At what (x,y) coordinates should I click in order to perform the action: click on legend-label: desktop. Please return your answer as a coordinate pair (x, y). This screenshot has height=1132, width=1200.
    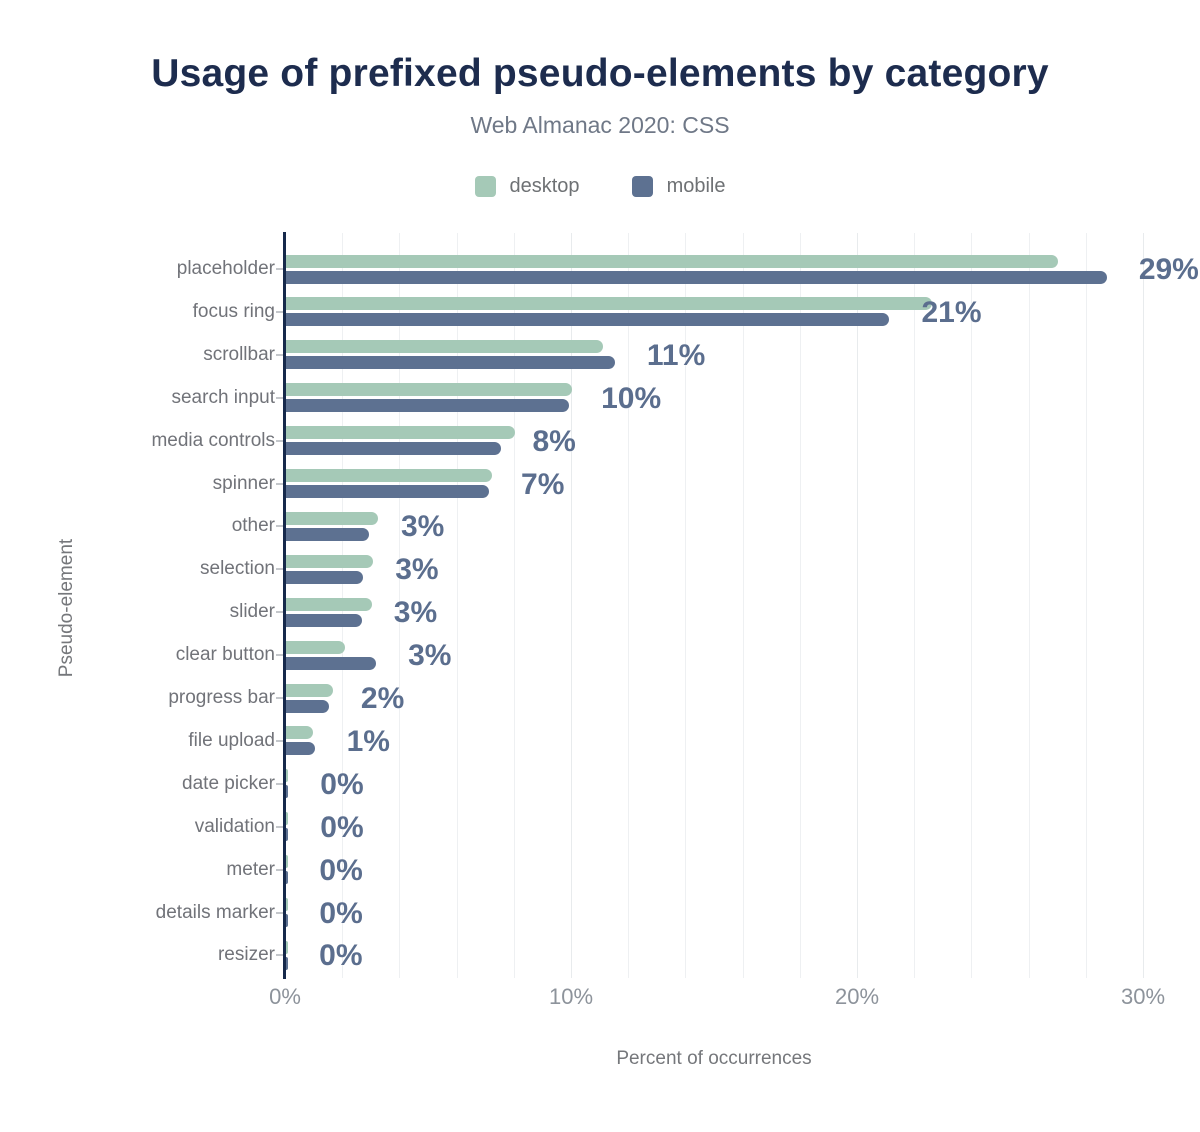
    Looking at the image, I should click on (544, 186).